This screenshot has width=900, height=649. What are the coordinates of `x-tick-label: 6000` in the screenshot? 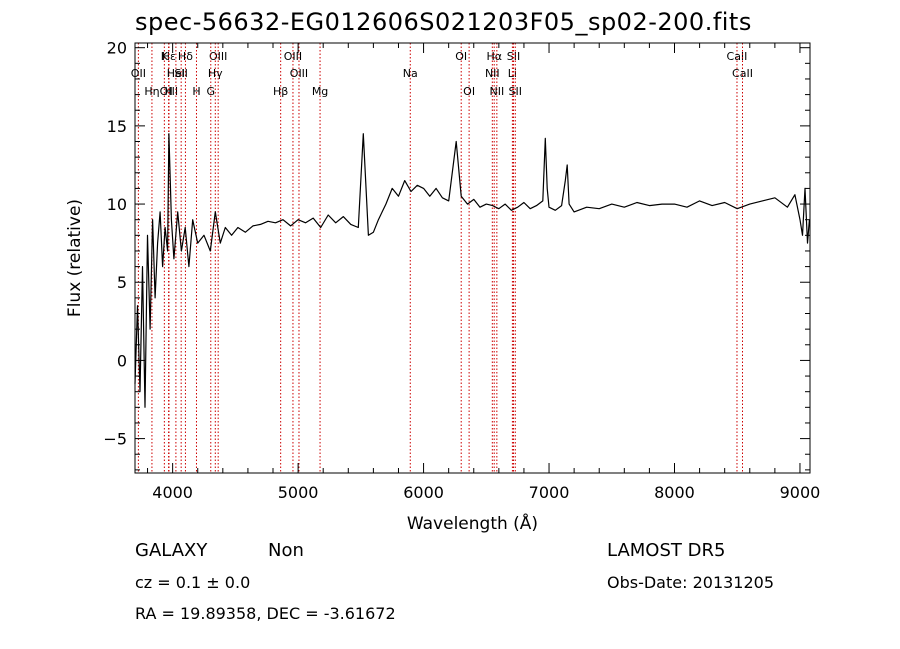 It's located at (423, 492).